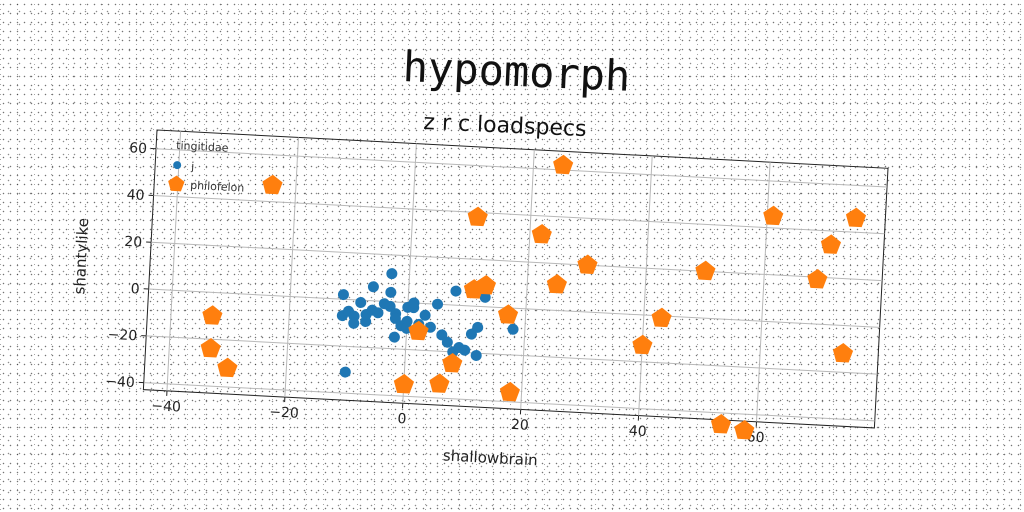  I want to click on x-tick-label: 40, so click(637, 431).